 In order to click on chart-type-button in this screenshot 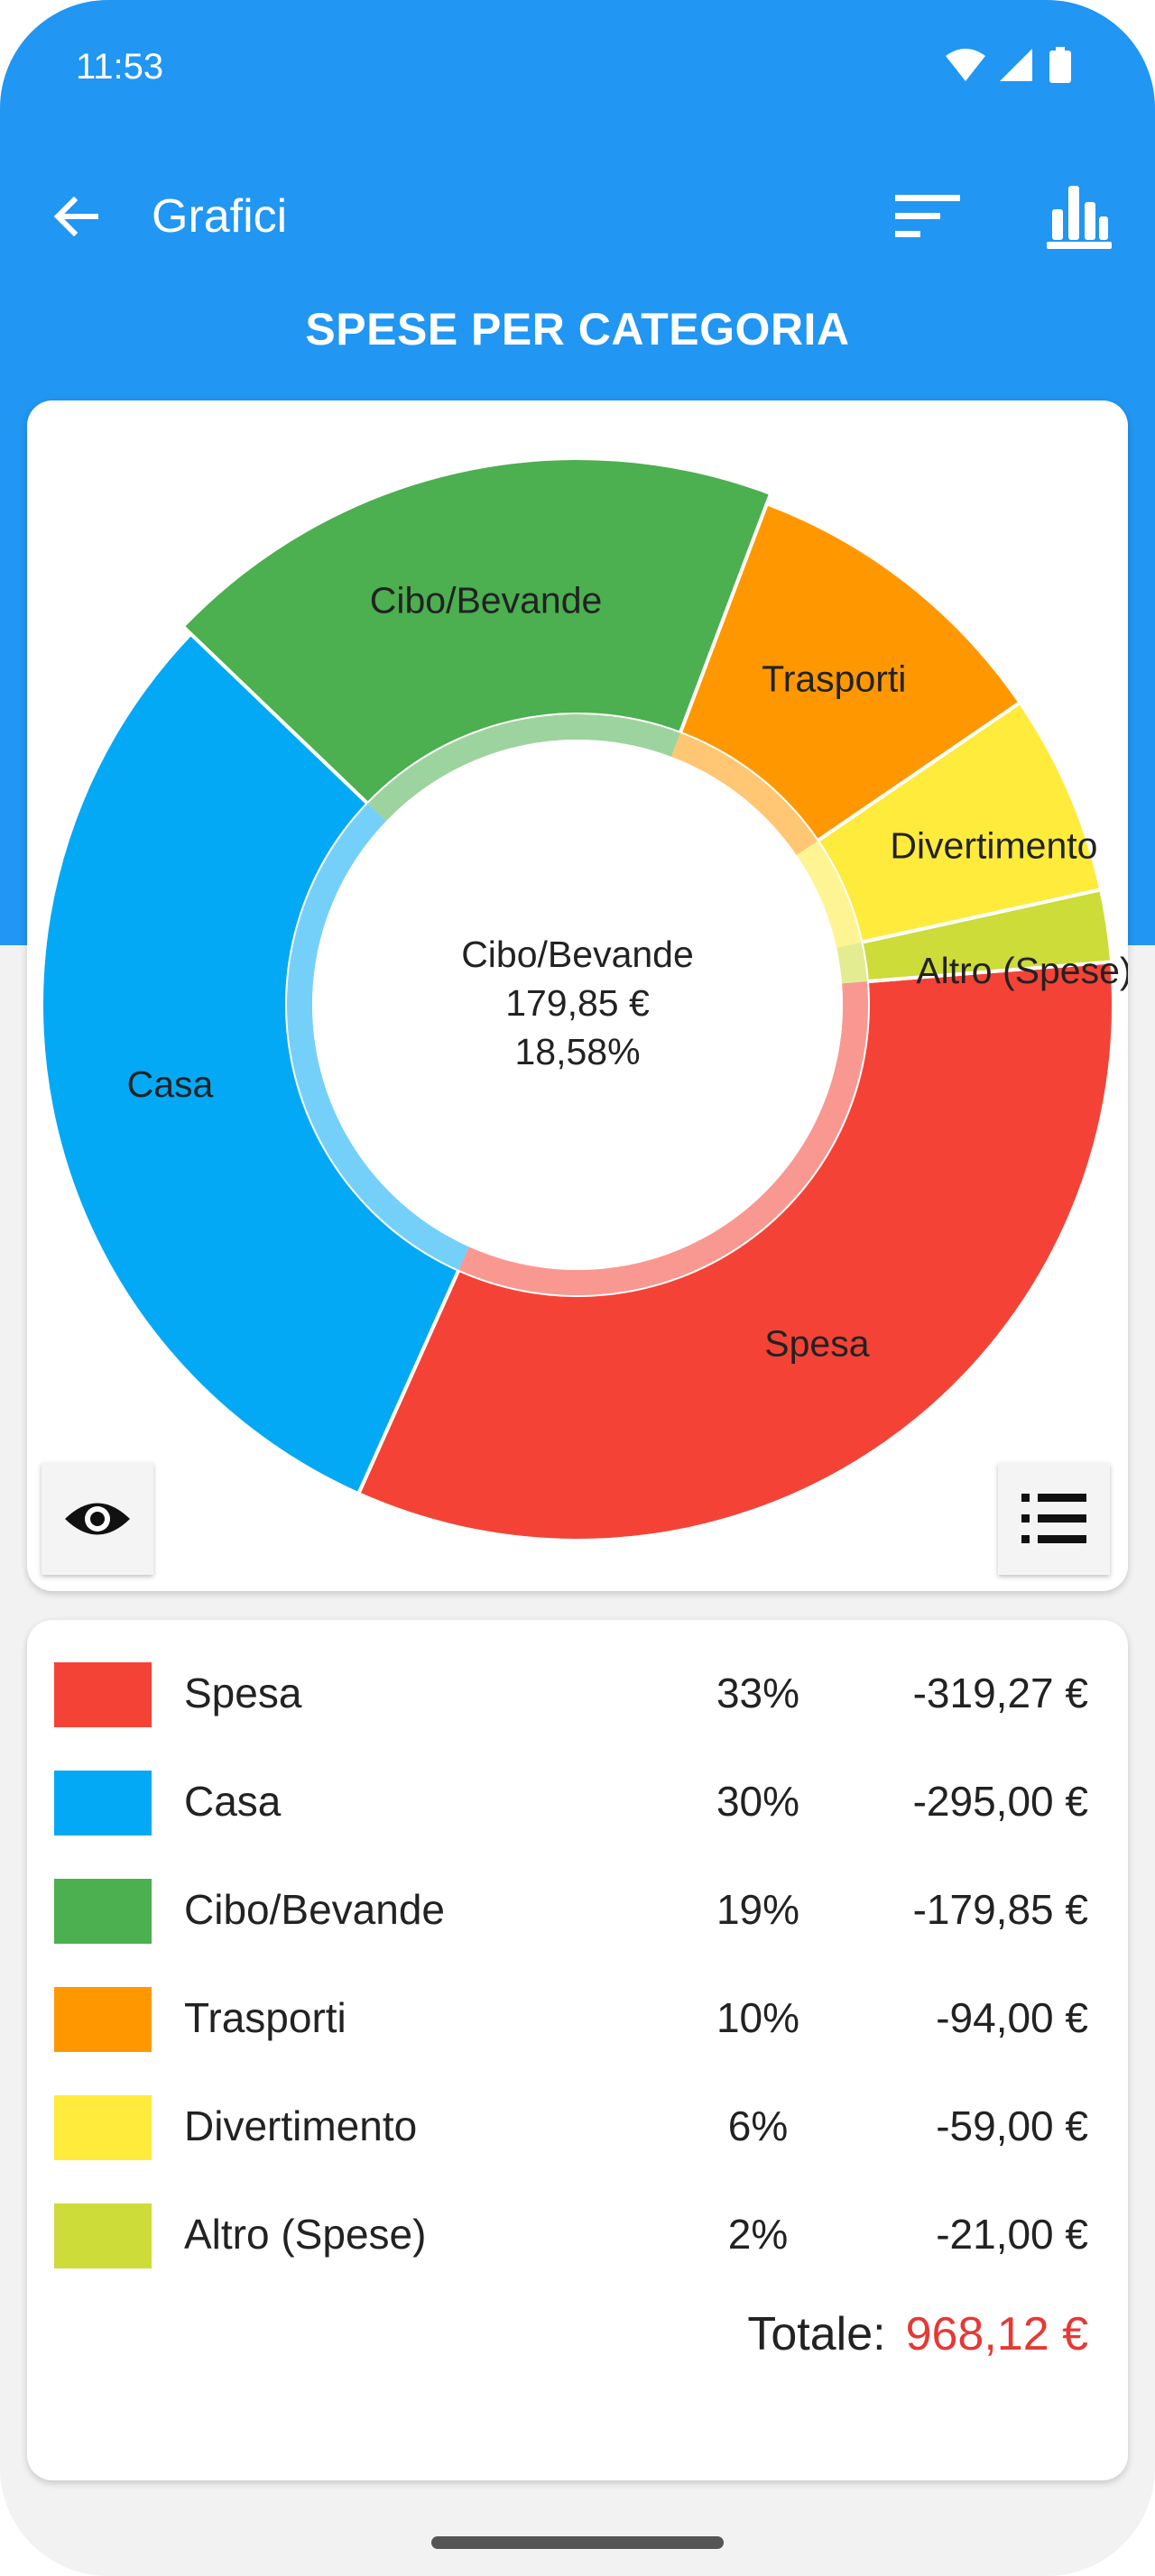, I will do `click(1079, 217)`.